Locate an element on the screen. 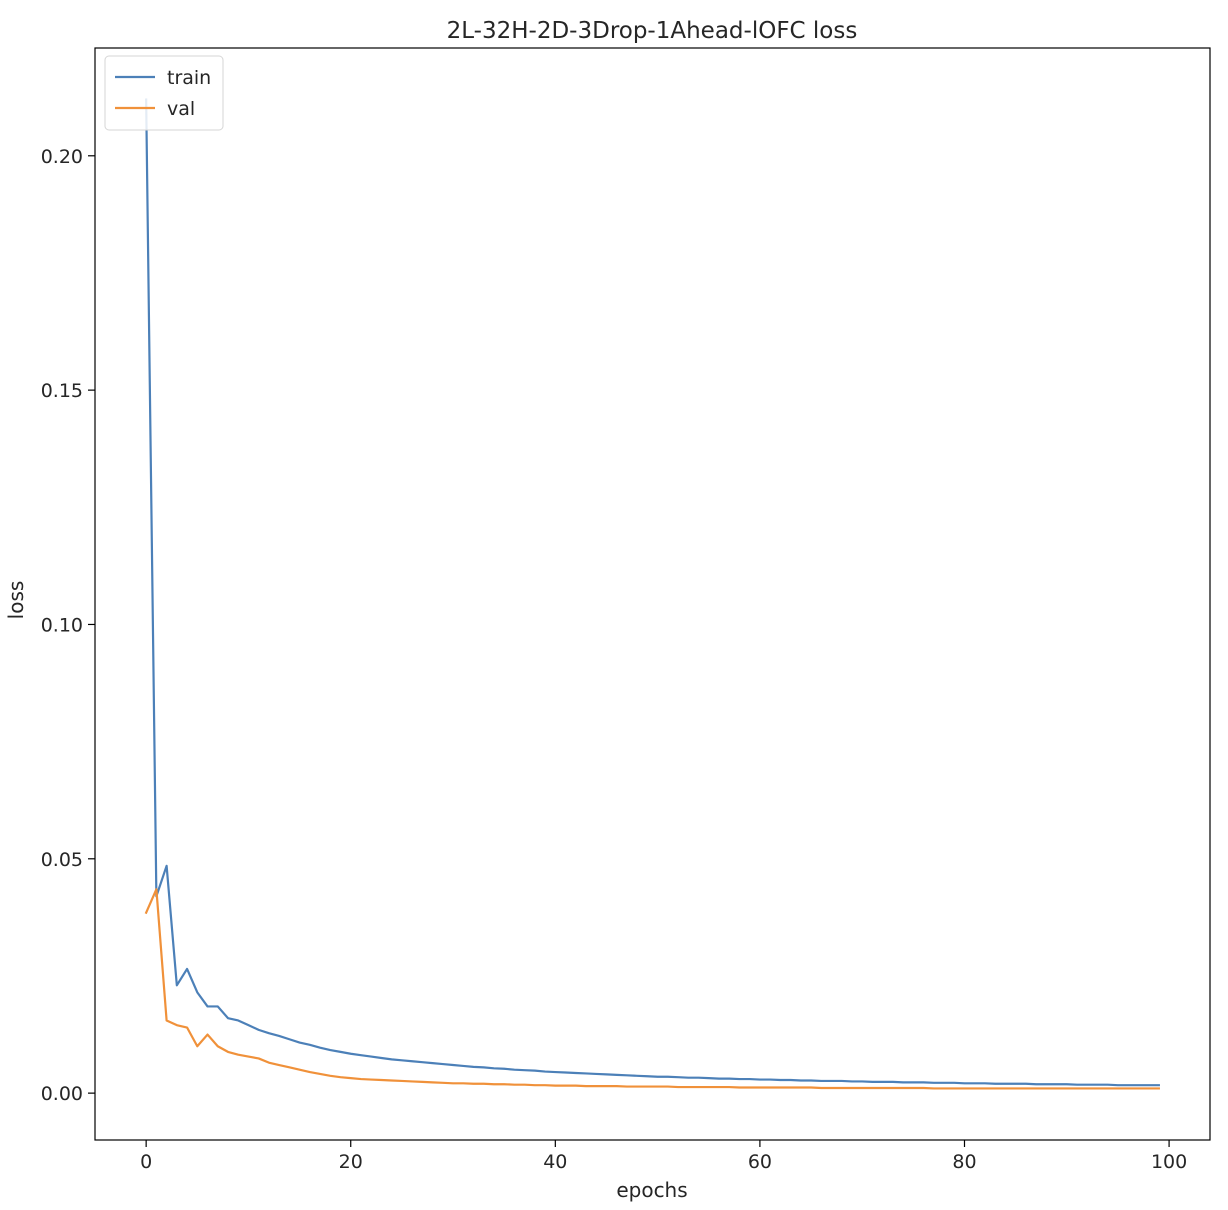  y-tick-label: 0.15 is located at coordinates (62, 391).